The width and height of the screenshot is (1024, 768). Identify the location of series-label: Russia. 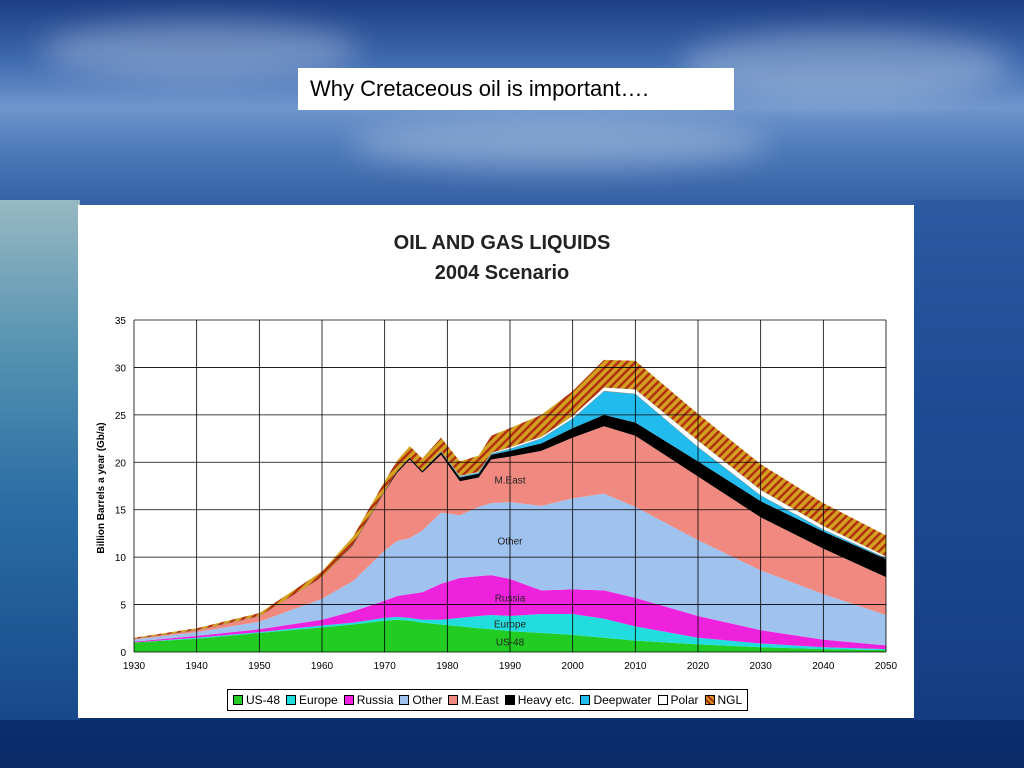
(510, 598).